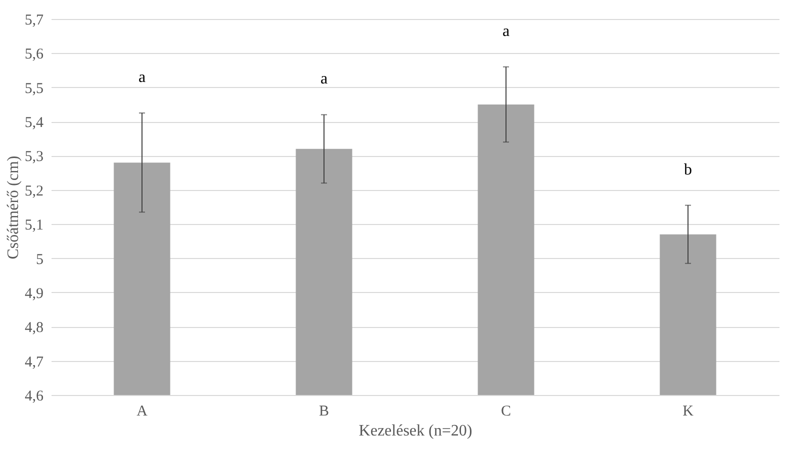  Describe the element at coordinates (34, 157) in the screenshot. I see `y-tick-label: 5,3` at that location.